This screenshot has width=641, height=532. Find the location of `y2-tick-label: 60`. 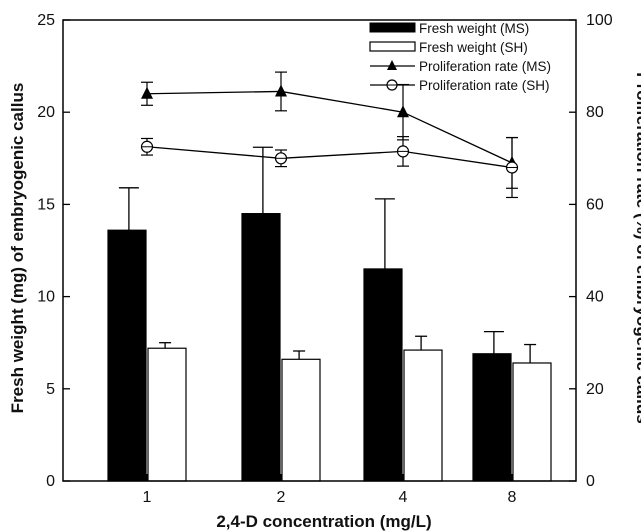

y2-tick-label: 60 is located at coordinates (595, 204).